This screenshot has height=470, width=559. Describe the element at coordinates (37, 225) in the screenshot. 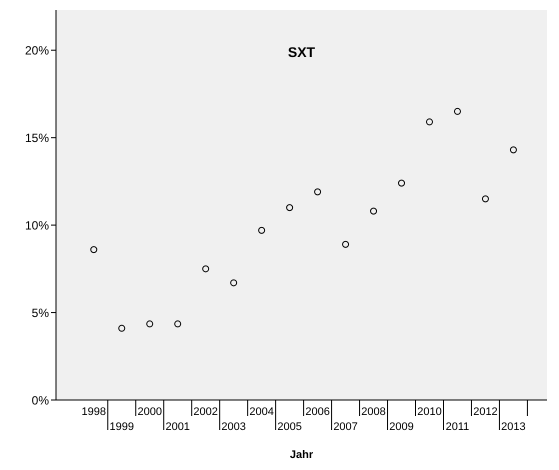

I see `y-tick-label: 10%` at that location.